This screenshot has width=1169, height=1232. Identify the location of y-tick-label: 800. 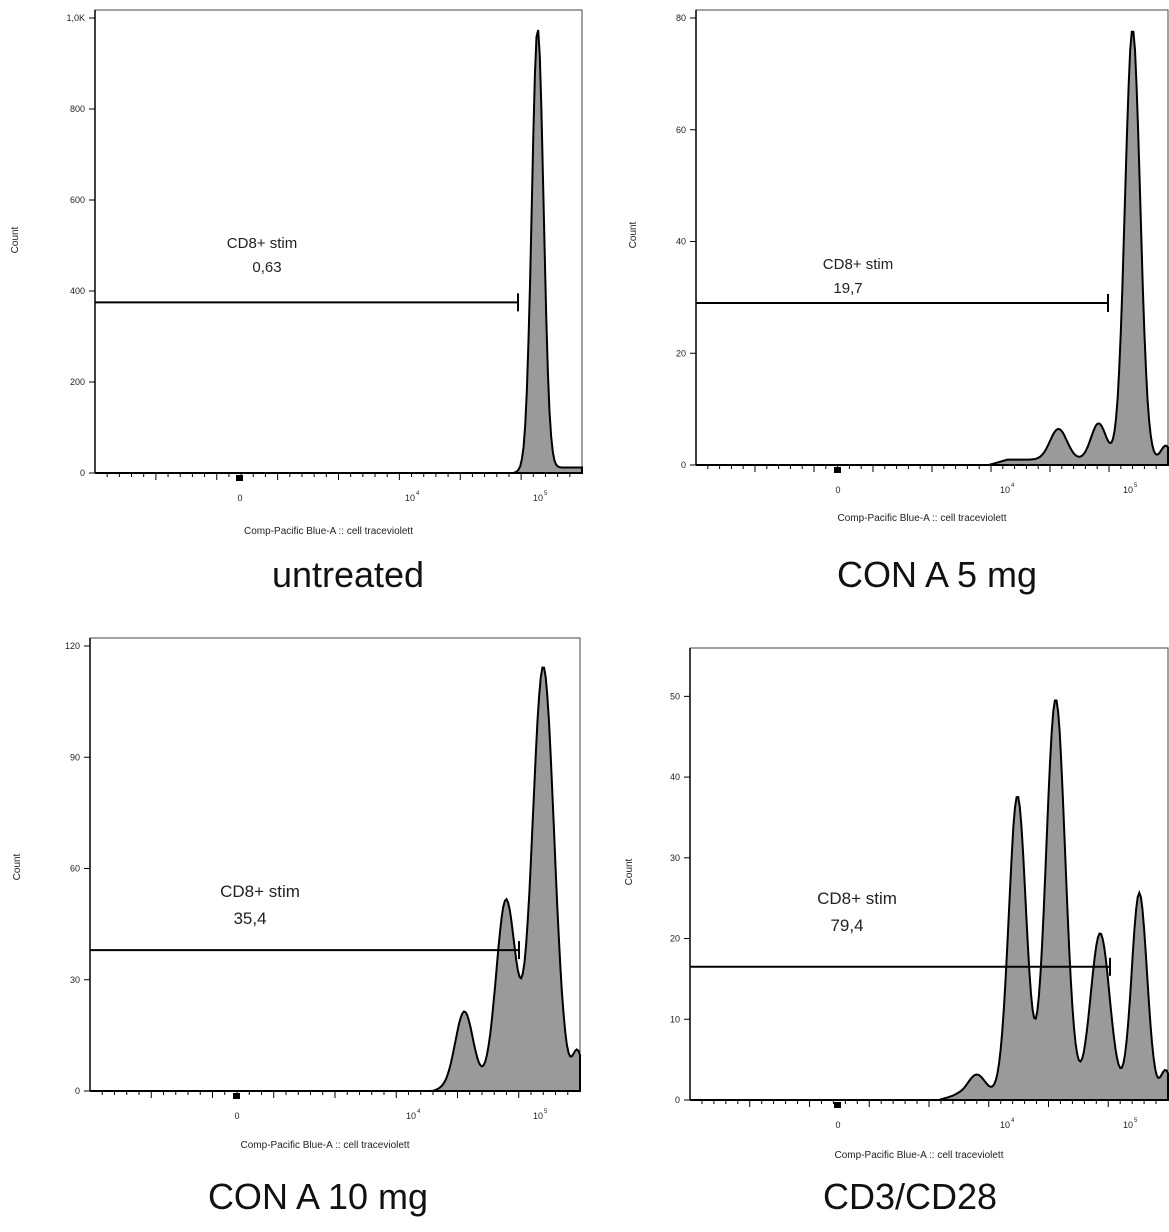
(77, 109).